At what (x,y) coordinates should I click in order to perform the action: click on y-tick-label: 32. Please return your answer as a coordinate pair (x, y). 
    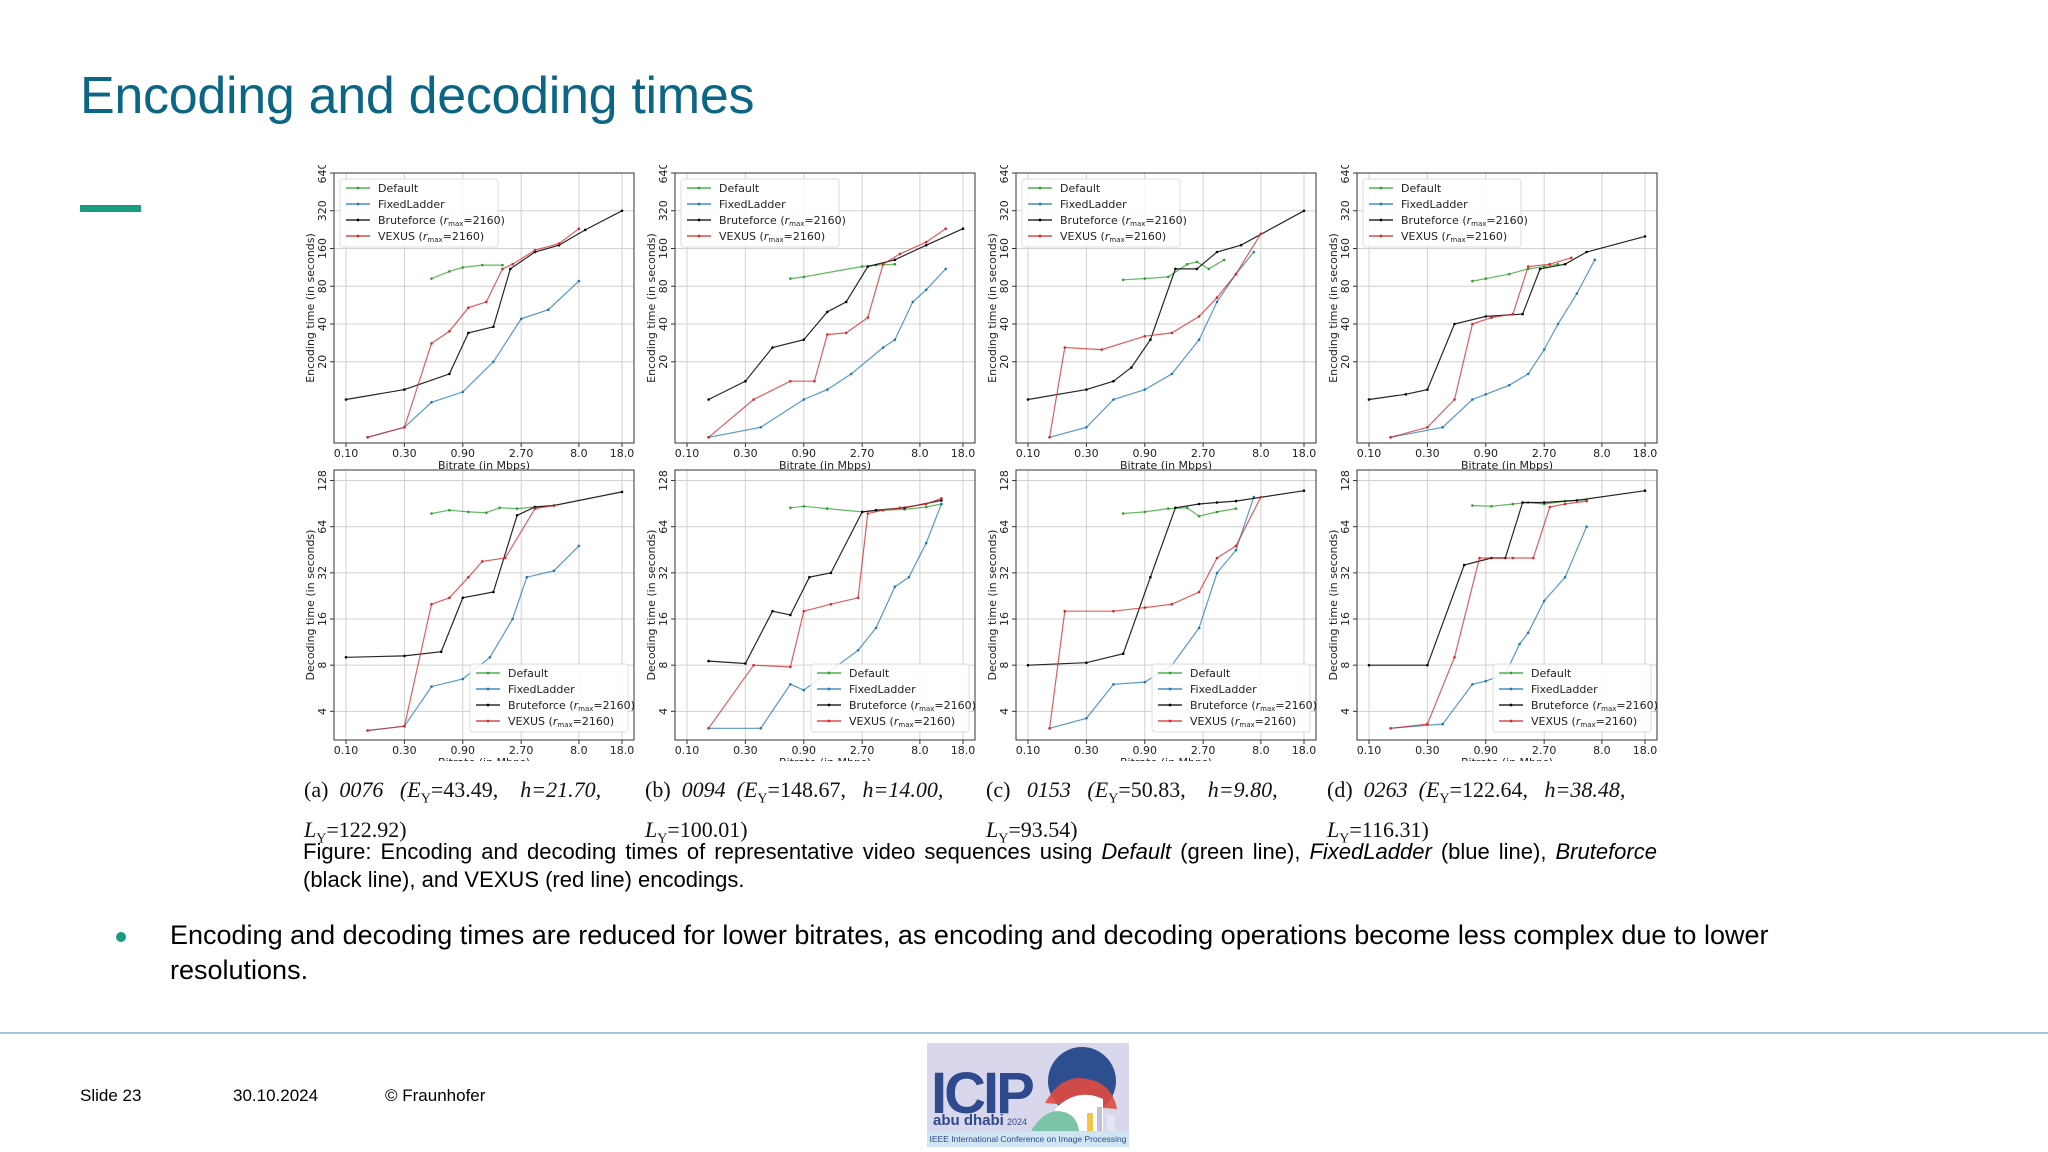
    Looking at the image, I should click on (322, 573).